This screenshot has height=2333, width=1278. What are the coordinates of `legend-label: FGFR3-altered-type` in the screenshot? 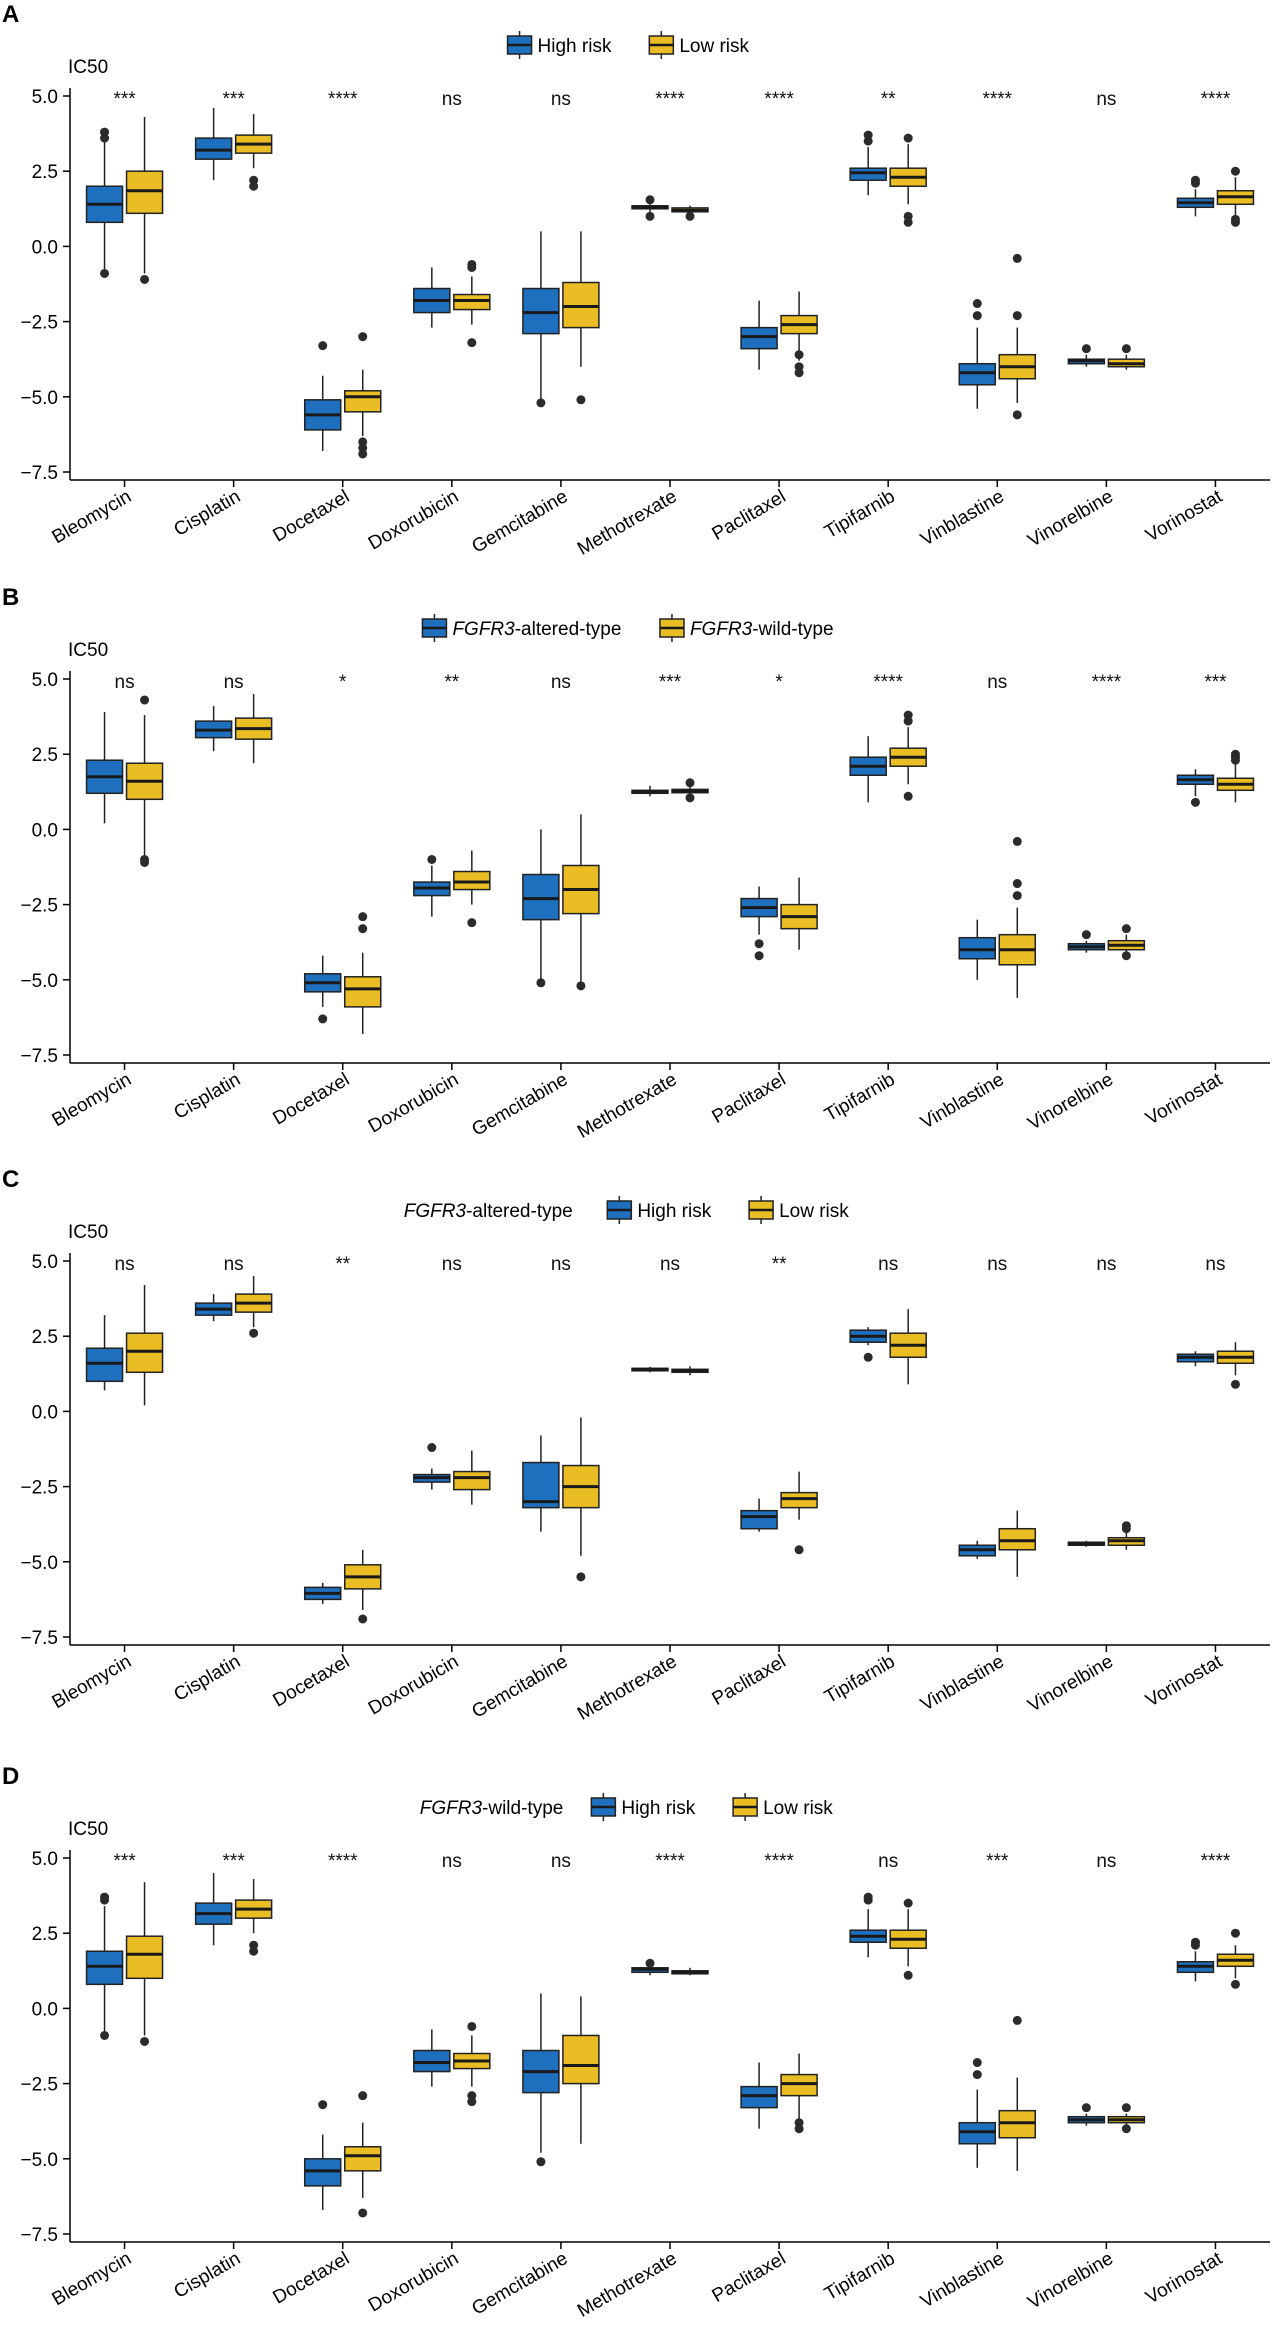 It's located at (536, 629).